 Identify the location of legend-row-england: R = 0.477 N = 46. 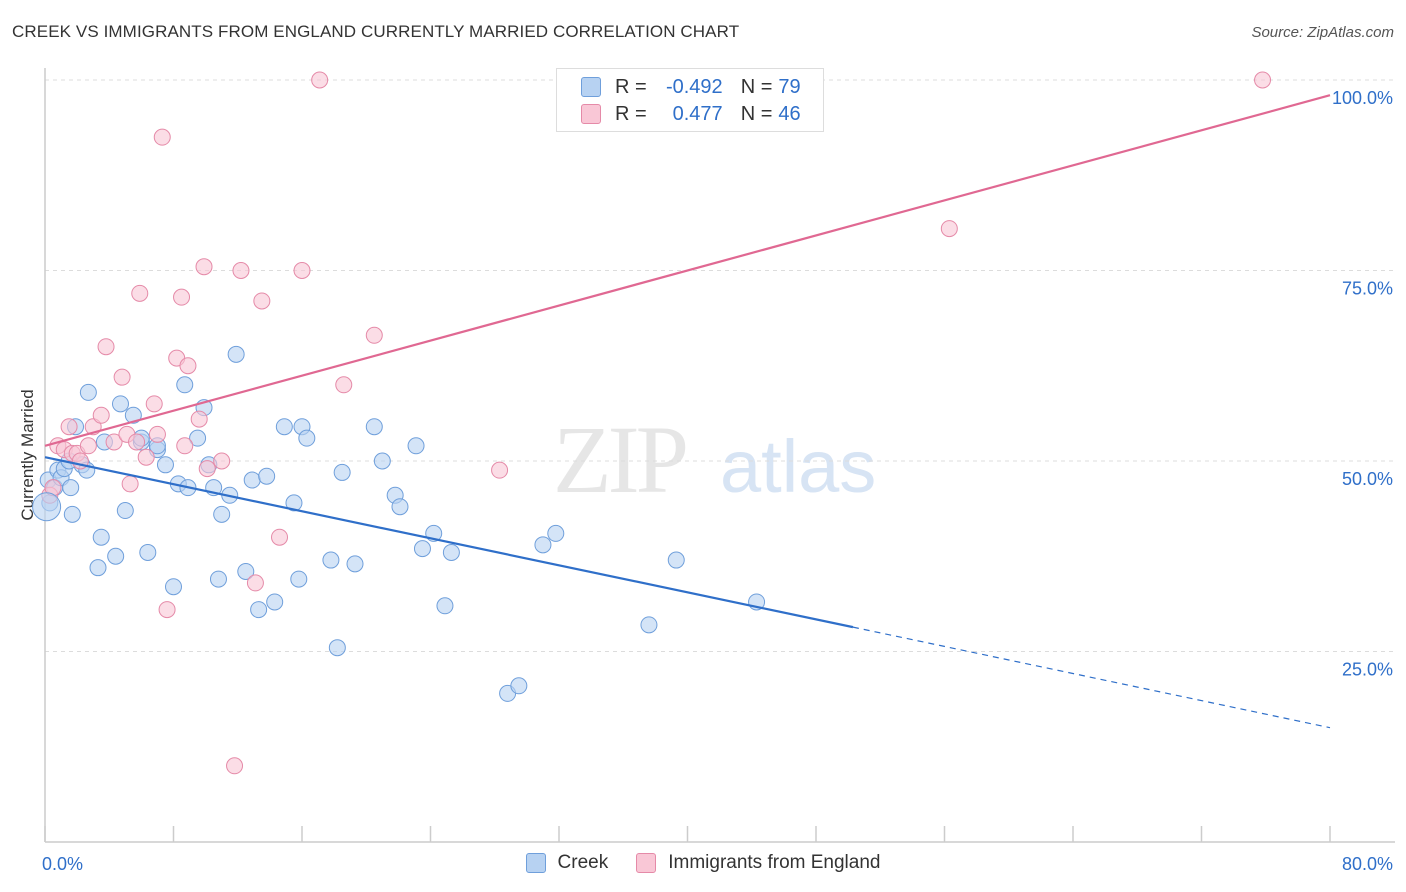
(691, 114).